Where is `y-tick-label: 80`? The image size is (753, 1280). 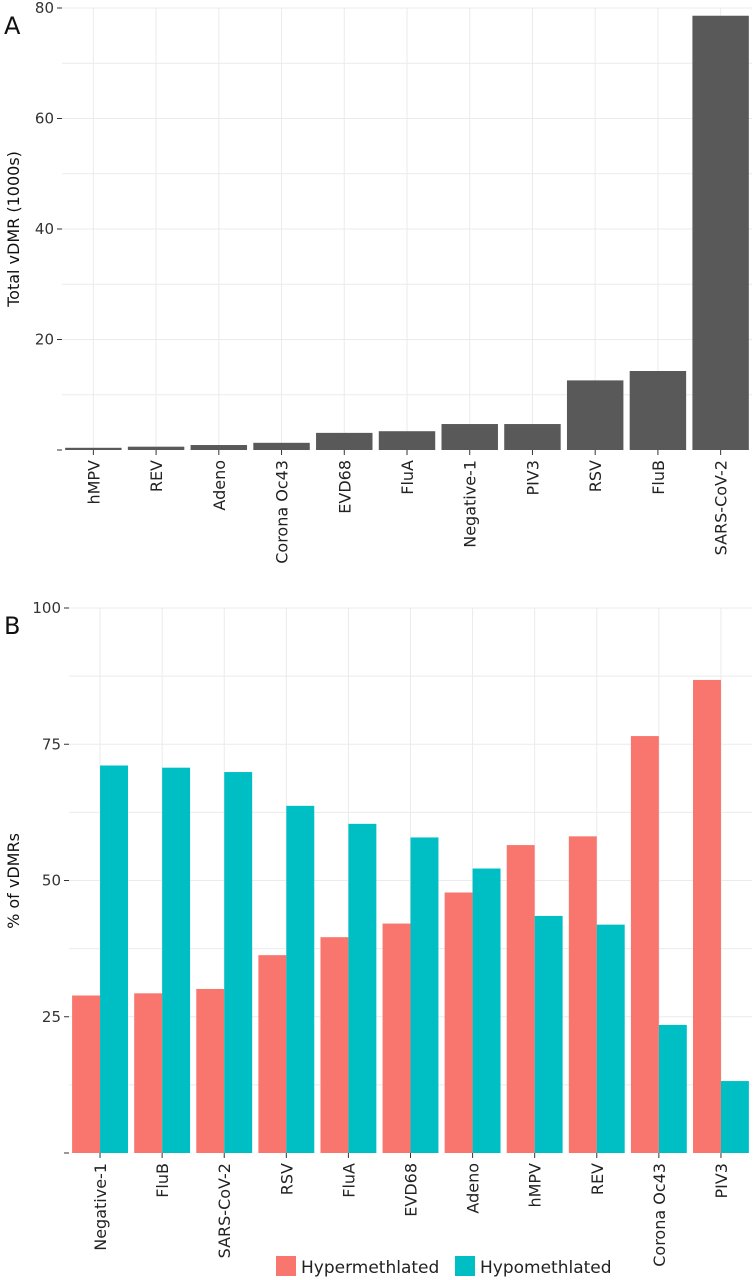 y-tick-label: 80 is located at coordinates (44, 8).